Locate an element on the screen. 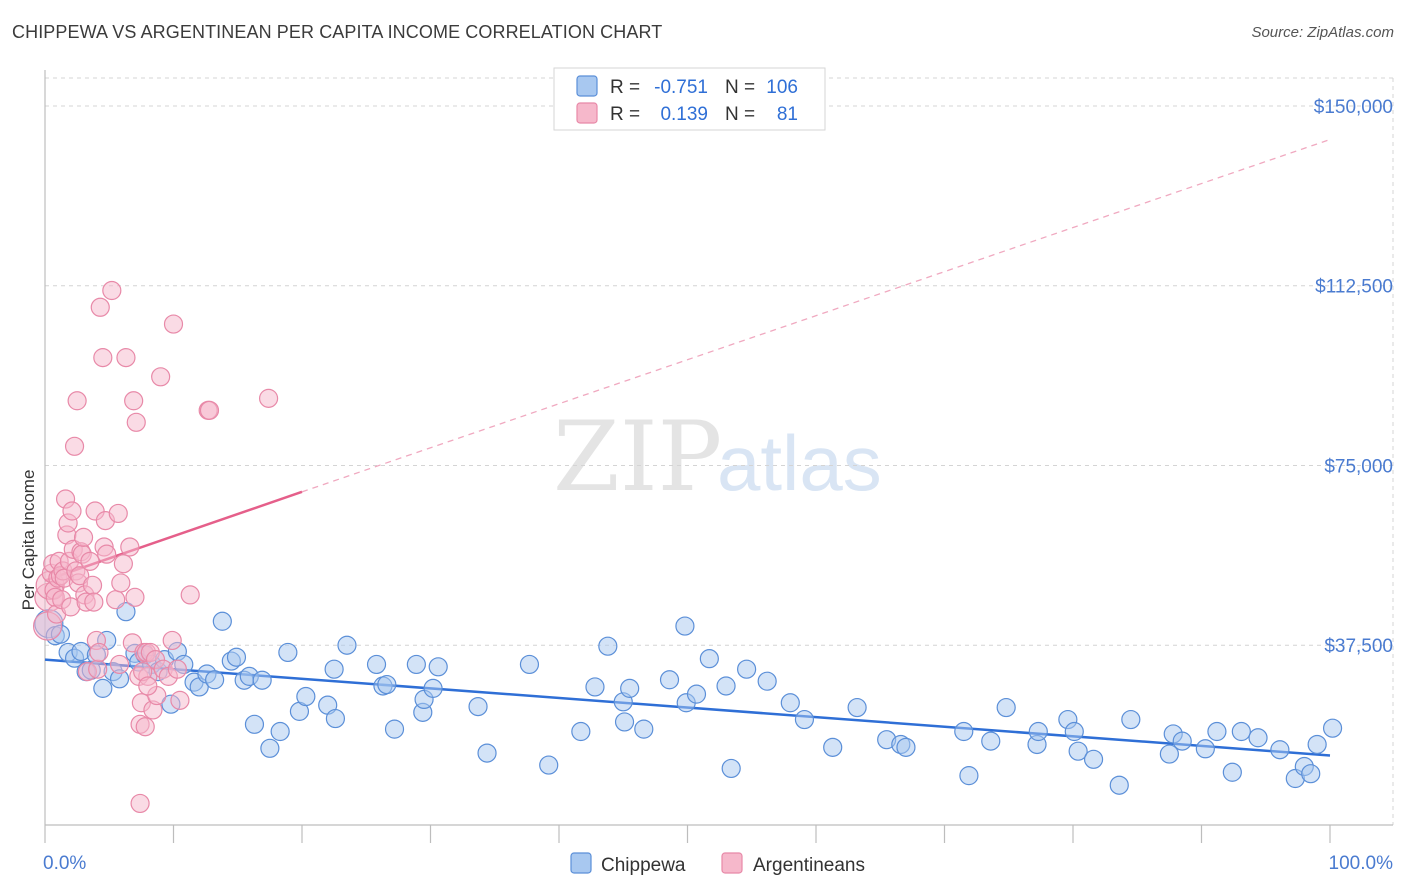  legend-box is located at coordinates (689, 99).